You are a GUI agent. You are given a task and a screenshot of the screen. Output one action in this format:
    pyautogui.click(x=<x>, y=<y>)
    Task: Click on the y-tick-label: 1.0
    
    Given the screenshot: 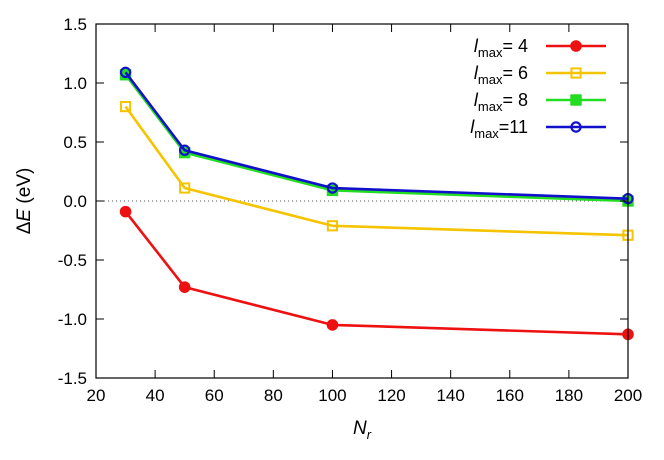 What is the action you would take?
    pyautogui.click(x=75, y=83)
    